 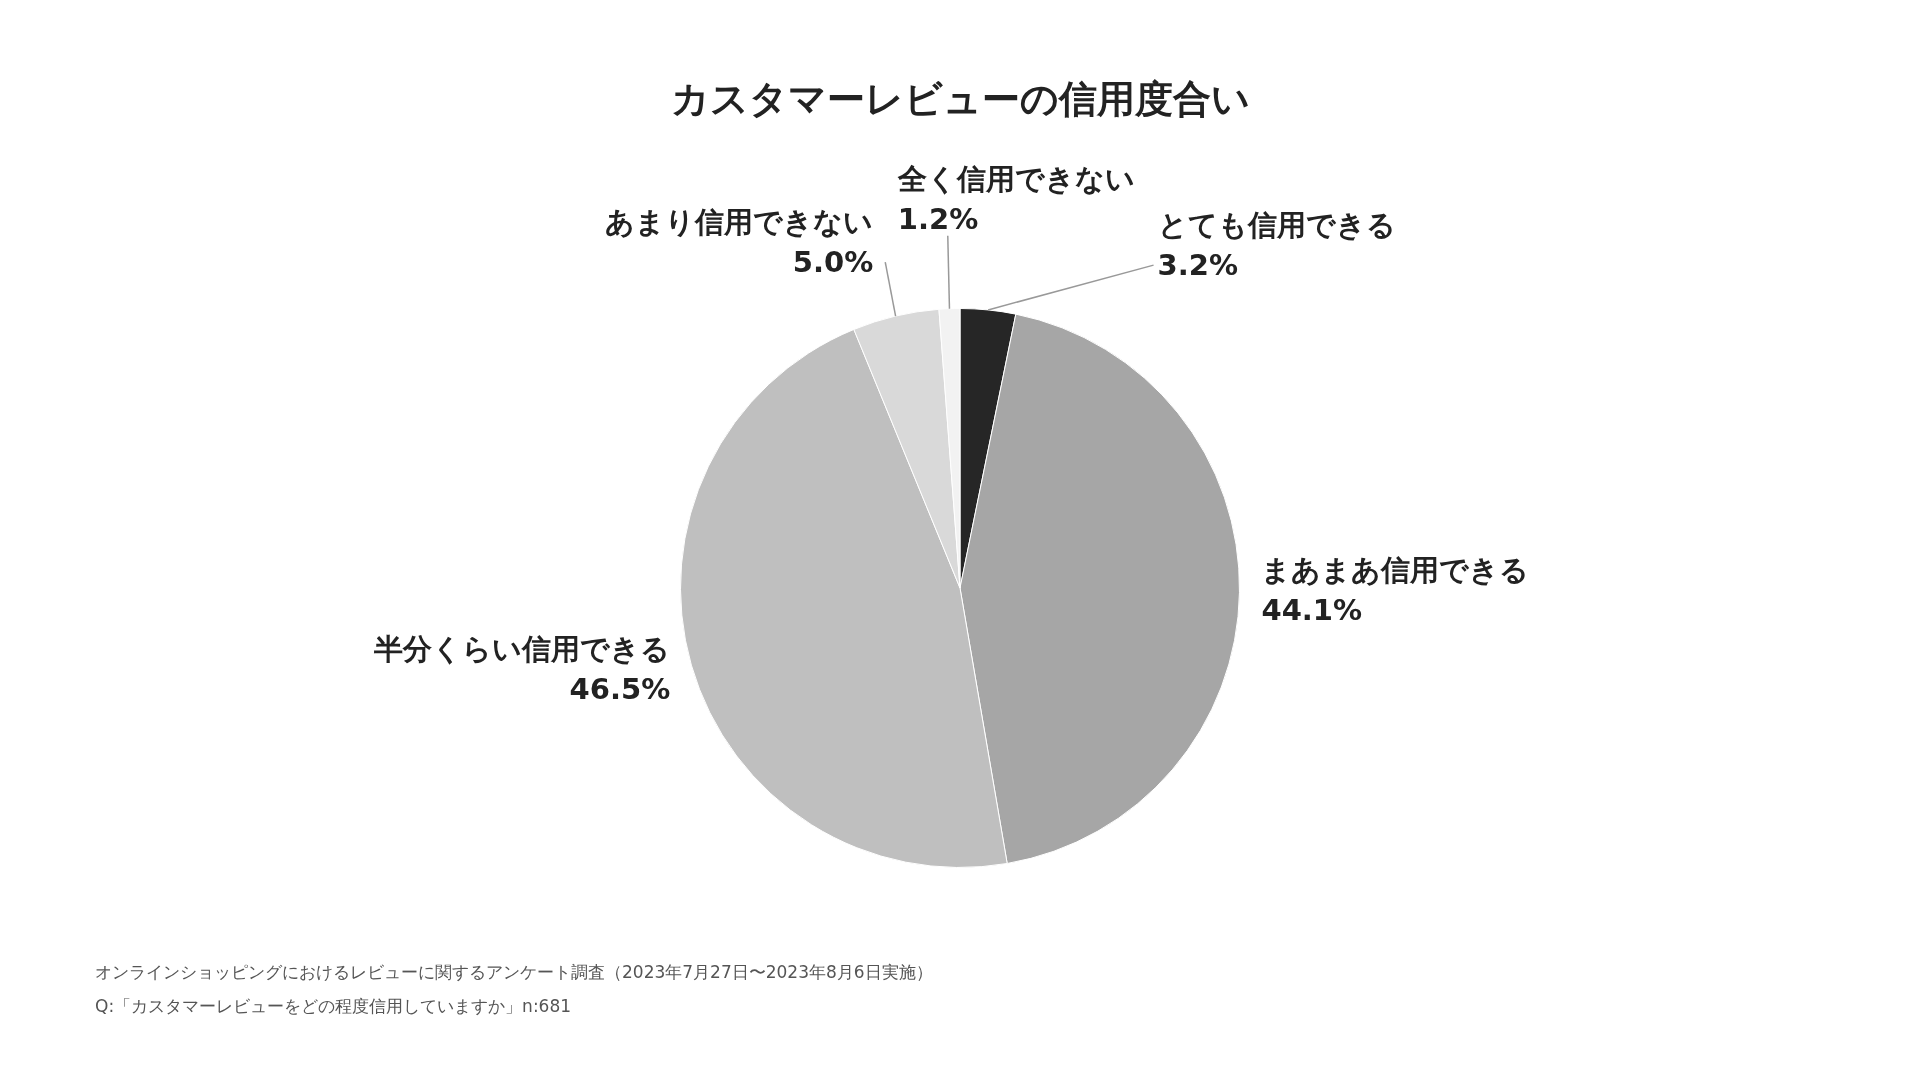 I want to click on chart-title: カスタマーレビューの信用度合い, so click(x=960, y=98).